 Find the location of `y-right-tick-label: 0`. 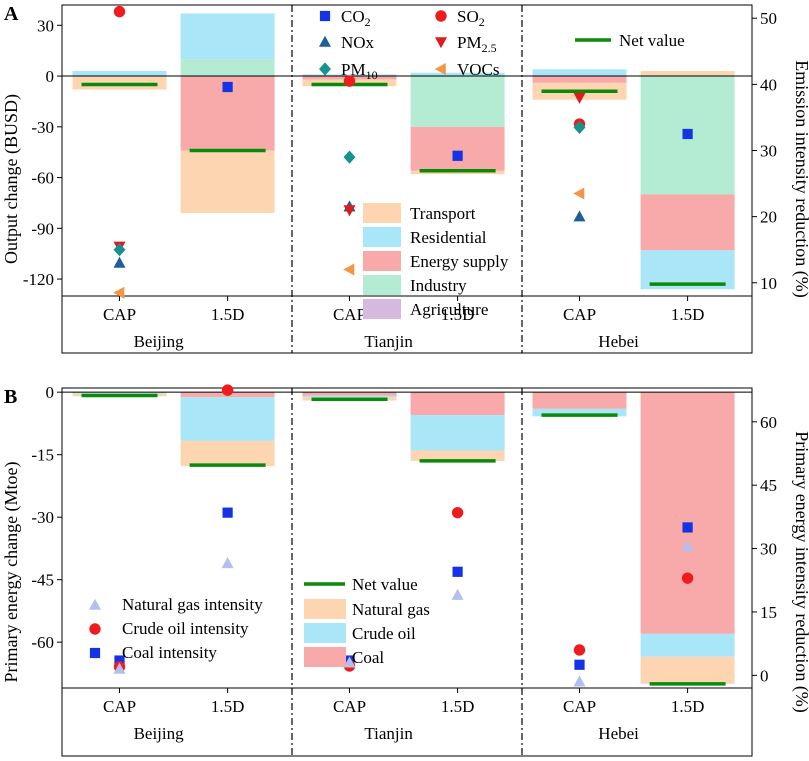

y-right-tick-label: 0 is located at coordinates (764, 675).